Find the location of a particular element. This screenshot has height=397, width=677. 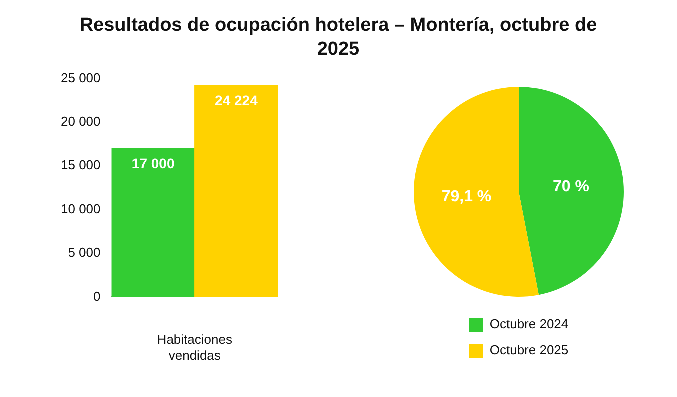

y-tick-label: 5 000 is located at coordinates (84, 252).